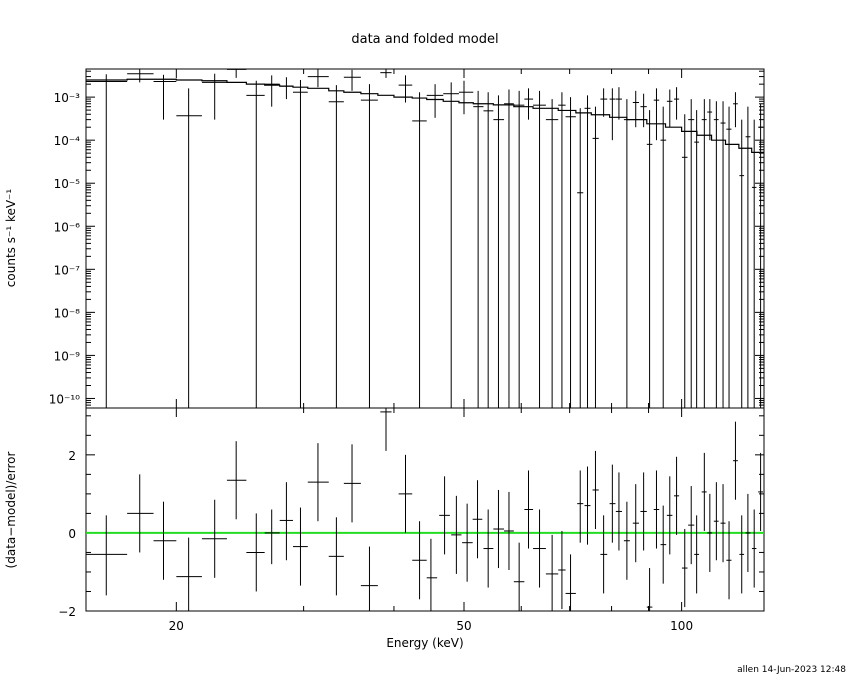  What do you see at coordinates (72, 456) in the screenshot?
I see `y-tick-label: 2` at bounding box center [72, 456].